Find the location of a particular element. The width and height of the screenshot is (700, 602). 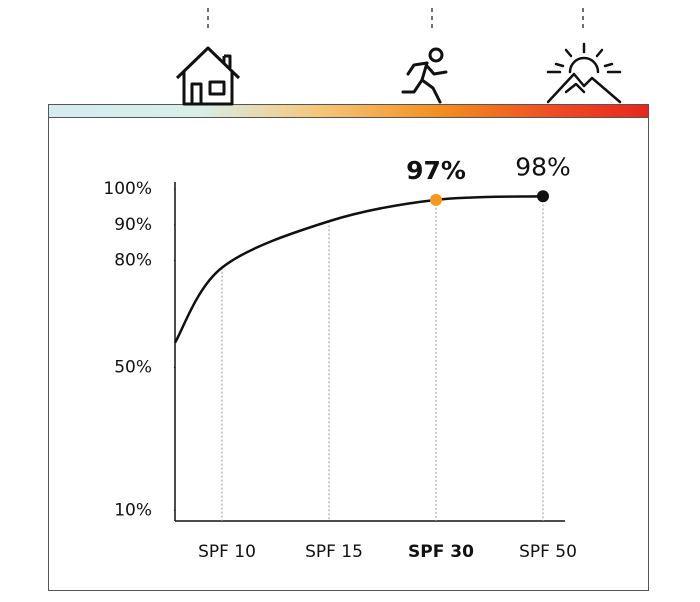

sun-mountain-icon is located at coordinates (584, 73).